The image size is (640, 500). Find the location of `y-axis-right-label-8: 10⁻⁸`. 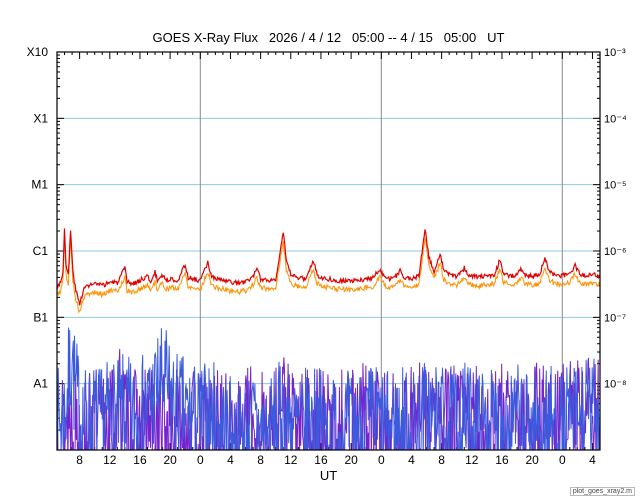

y-axis-right-label-8: 10⁻⁸ is located at coordinates (615, 385).